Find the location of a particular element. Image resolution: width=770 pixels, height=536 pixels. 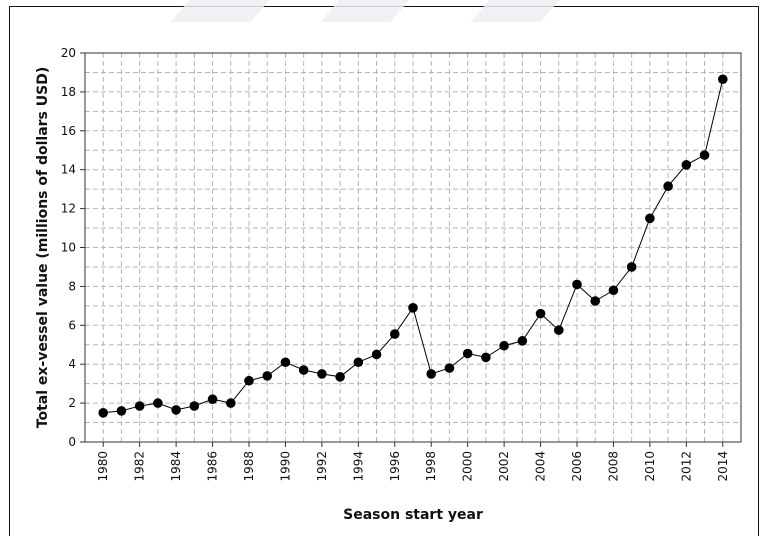

x-tick-label: 1996 is located at coordinates (395, 466).